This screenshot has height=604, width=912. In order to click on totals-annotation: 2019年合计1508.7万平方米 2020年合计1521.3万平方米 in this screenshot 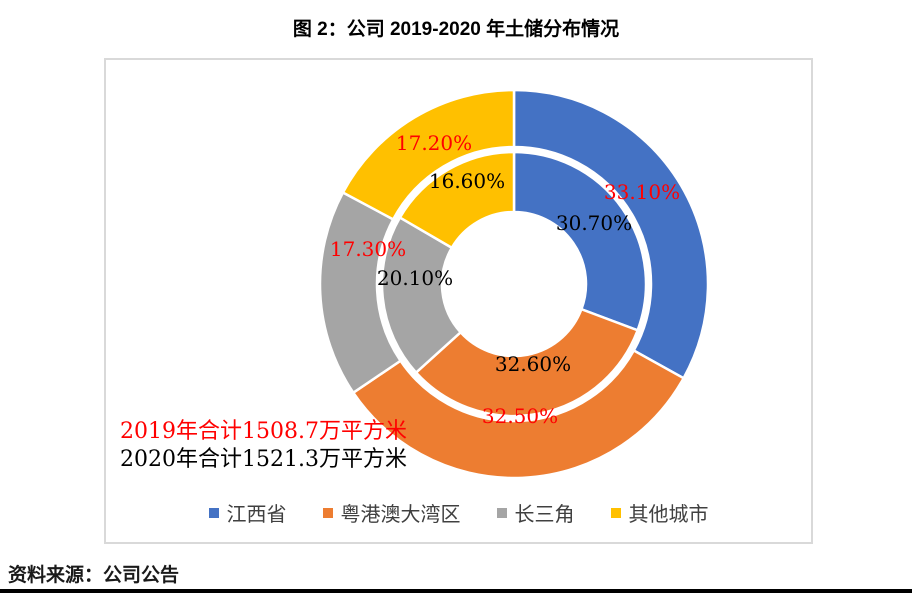, I will do `click(263, 446)`.